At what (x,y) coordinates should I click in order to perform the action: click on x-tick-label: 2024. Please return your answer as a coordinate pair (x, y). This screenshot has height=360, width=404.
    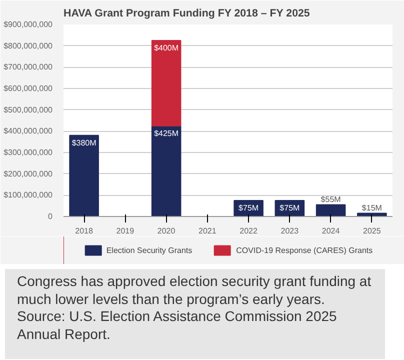
    Looking at the image, I should click on (331, 231).